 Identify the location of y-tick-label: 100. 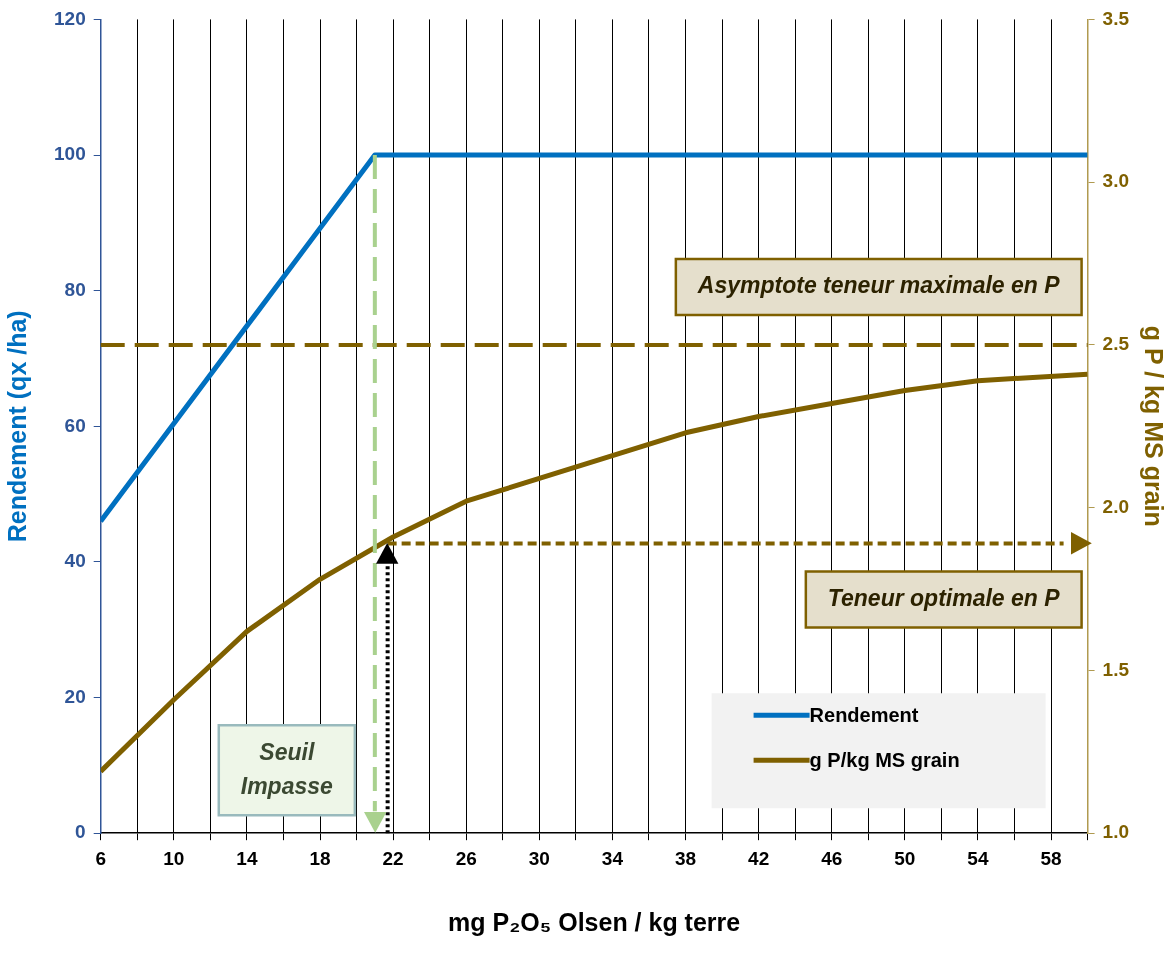
(70, 154).